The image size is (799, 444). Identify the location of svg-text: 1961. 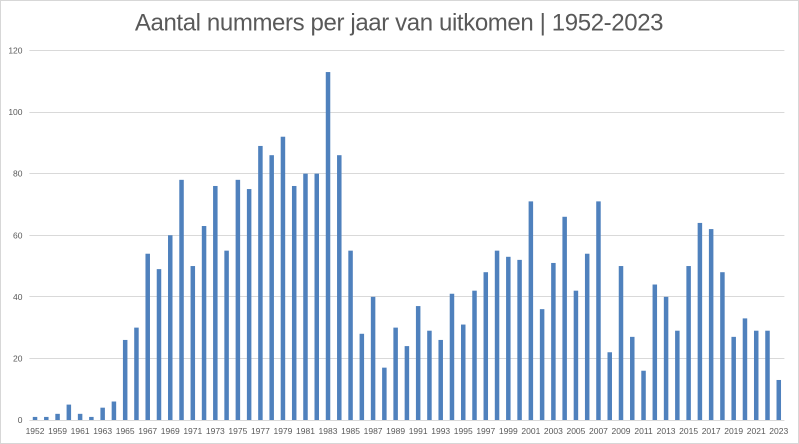
(80, 431).